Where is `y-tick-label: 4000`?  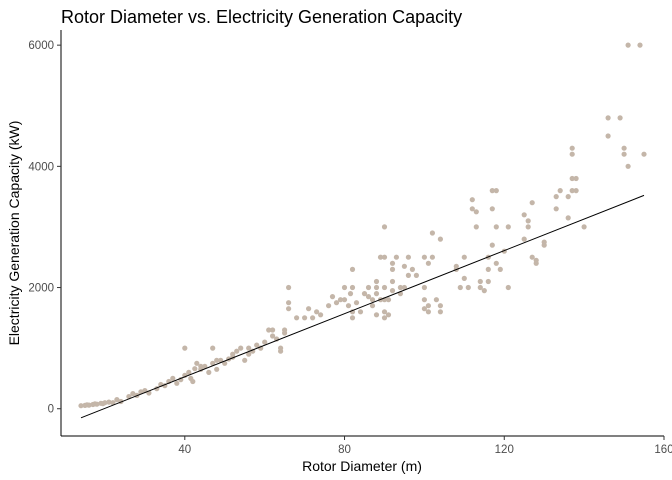
y-tick-label: 4000 is located at coordinates (41, 167).